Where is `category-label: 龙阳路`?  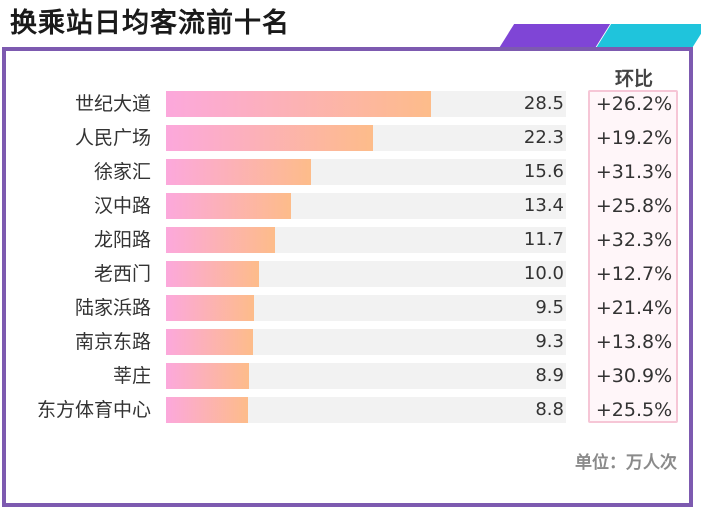
category-label: 龙阳路 is located at coordinates (122, 240).